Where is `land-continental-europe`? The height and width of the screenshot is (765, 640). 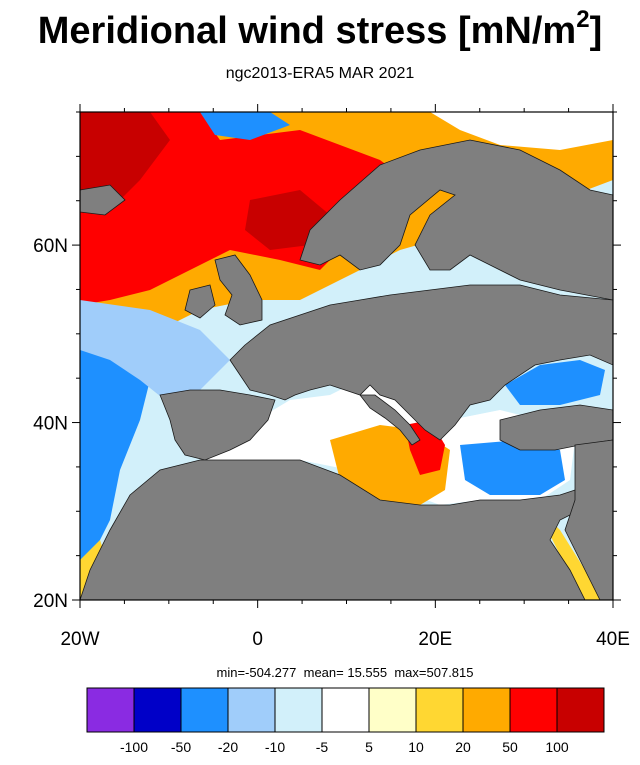
land-continental-europe is located at coordinates (421, 362).